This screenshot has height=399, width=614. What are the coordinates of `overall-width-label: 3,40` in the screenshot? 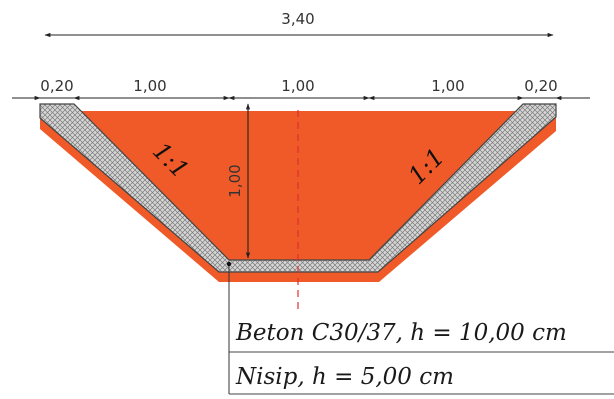 It's located at (297, 19).